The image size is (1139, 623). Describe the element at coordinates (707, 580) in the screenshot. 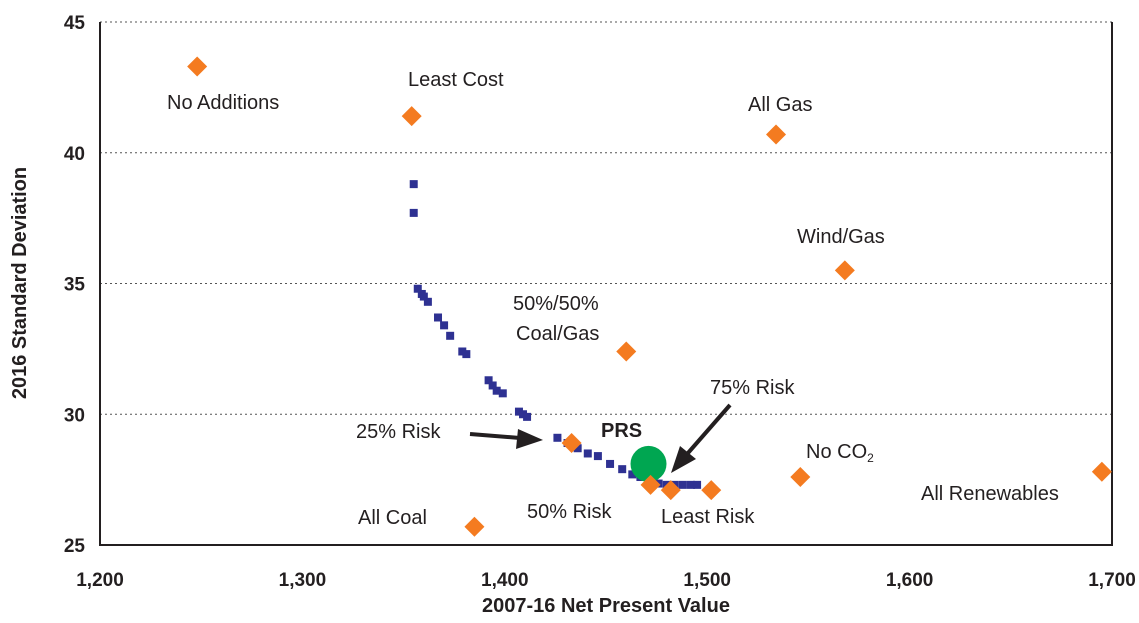

I see `x-tick-label: 1,500` at that location.